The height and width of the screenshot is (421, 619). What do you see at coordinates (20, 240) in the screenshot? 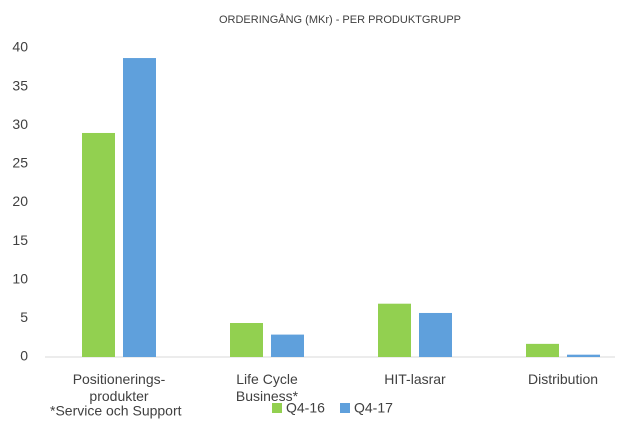
I see `y-tick-label: 15` at bounding box center [20, 240].